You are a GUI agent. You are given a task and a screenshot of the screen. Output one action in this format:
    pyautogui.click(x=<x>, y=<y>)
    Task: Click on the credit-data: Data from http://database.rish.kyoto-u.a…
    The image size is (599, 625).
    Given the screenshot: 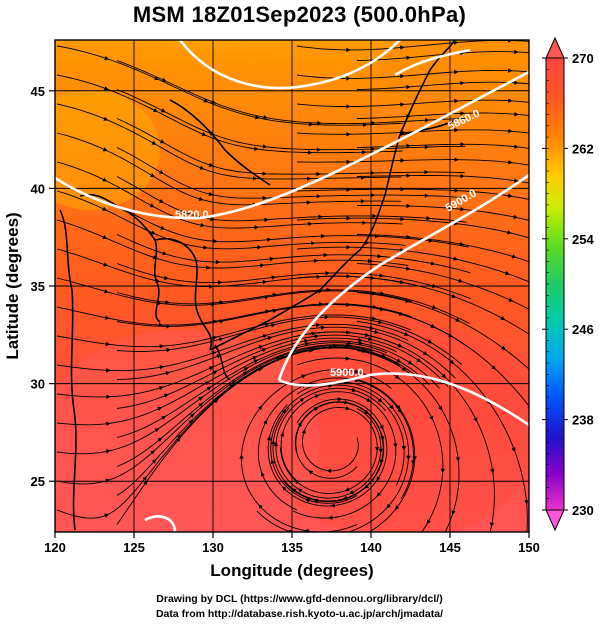 What is the action you would take?
    pyautogui.click(x=299, y=614)
    